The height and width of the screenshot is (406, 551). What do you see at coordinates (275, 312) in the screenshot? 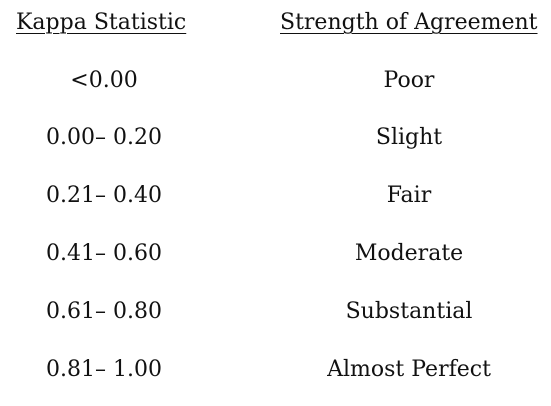
I see `table-row: 0.61– 0.80 Substantial` at bounding box center [275, 312].